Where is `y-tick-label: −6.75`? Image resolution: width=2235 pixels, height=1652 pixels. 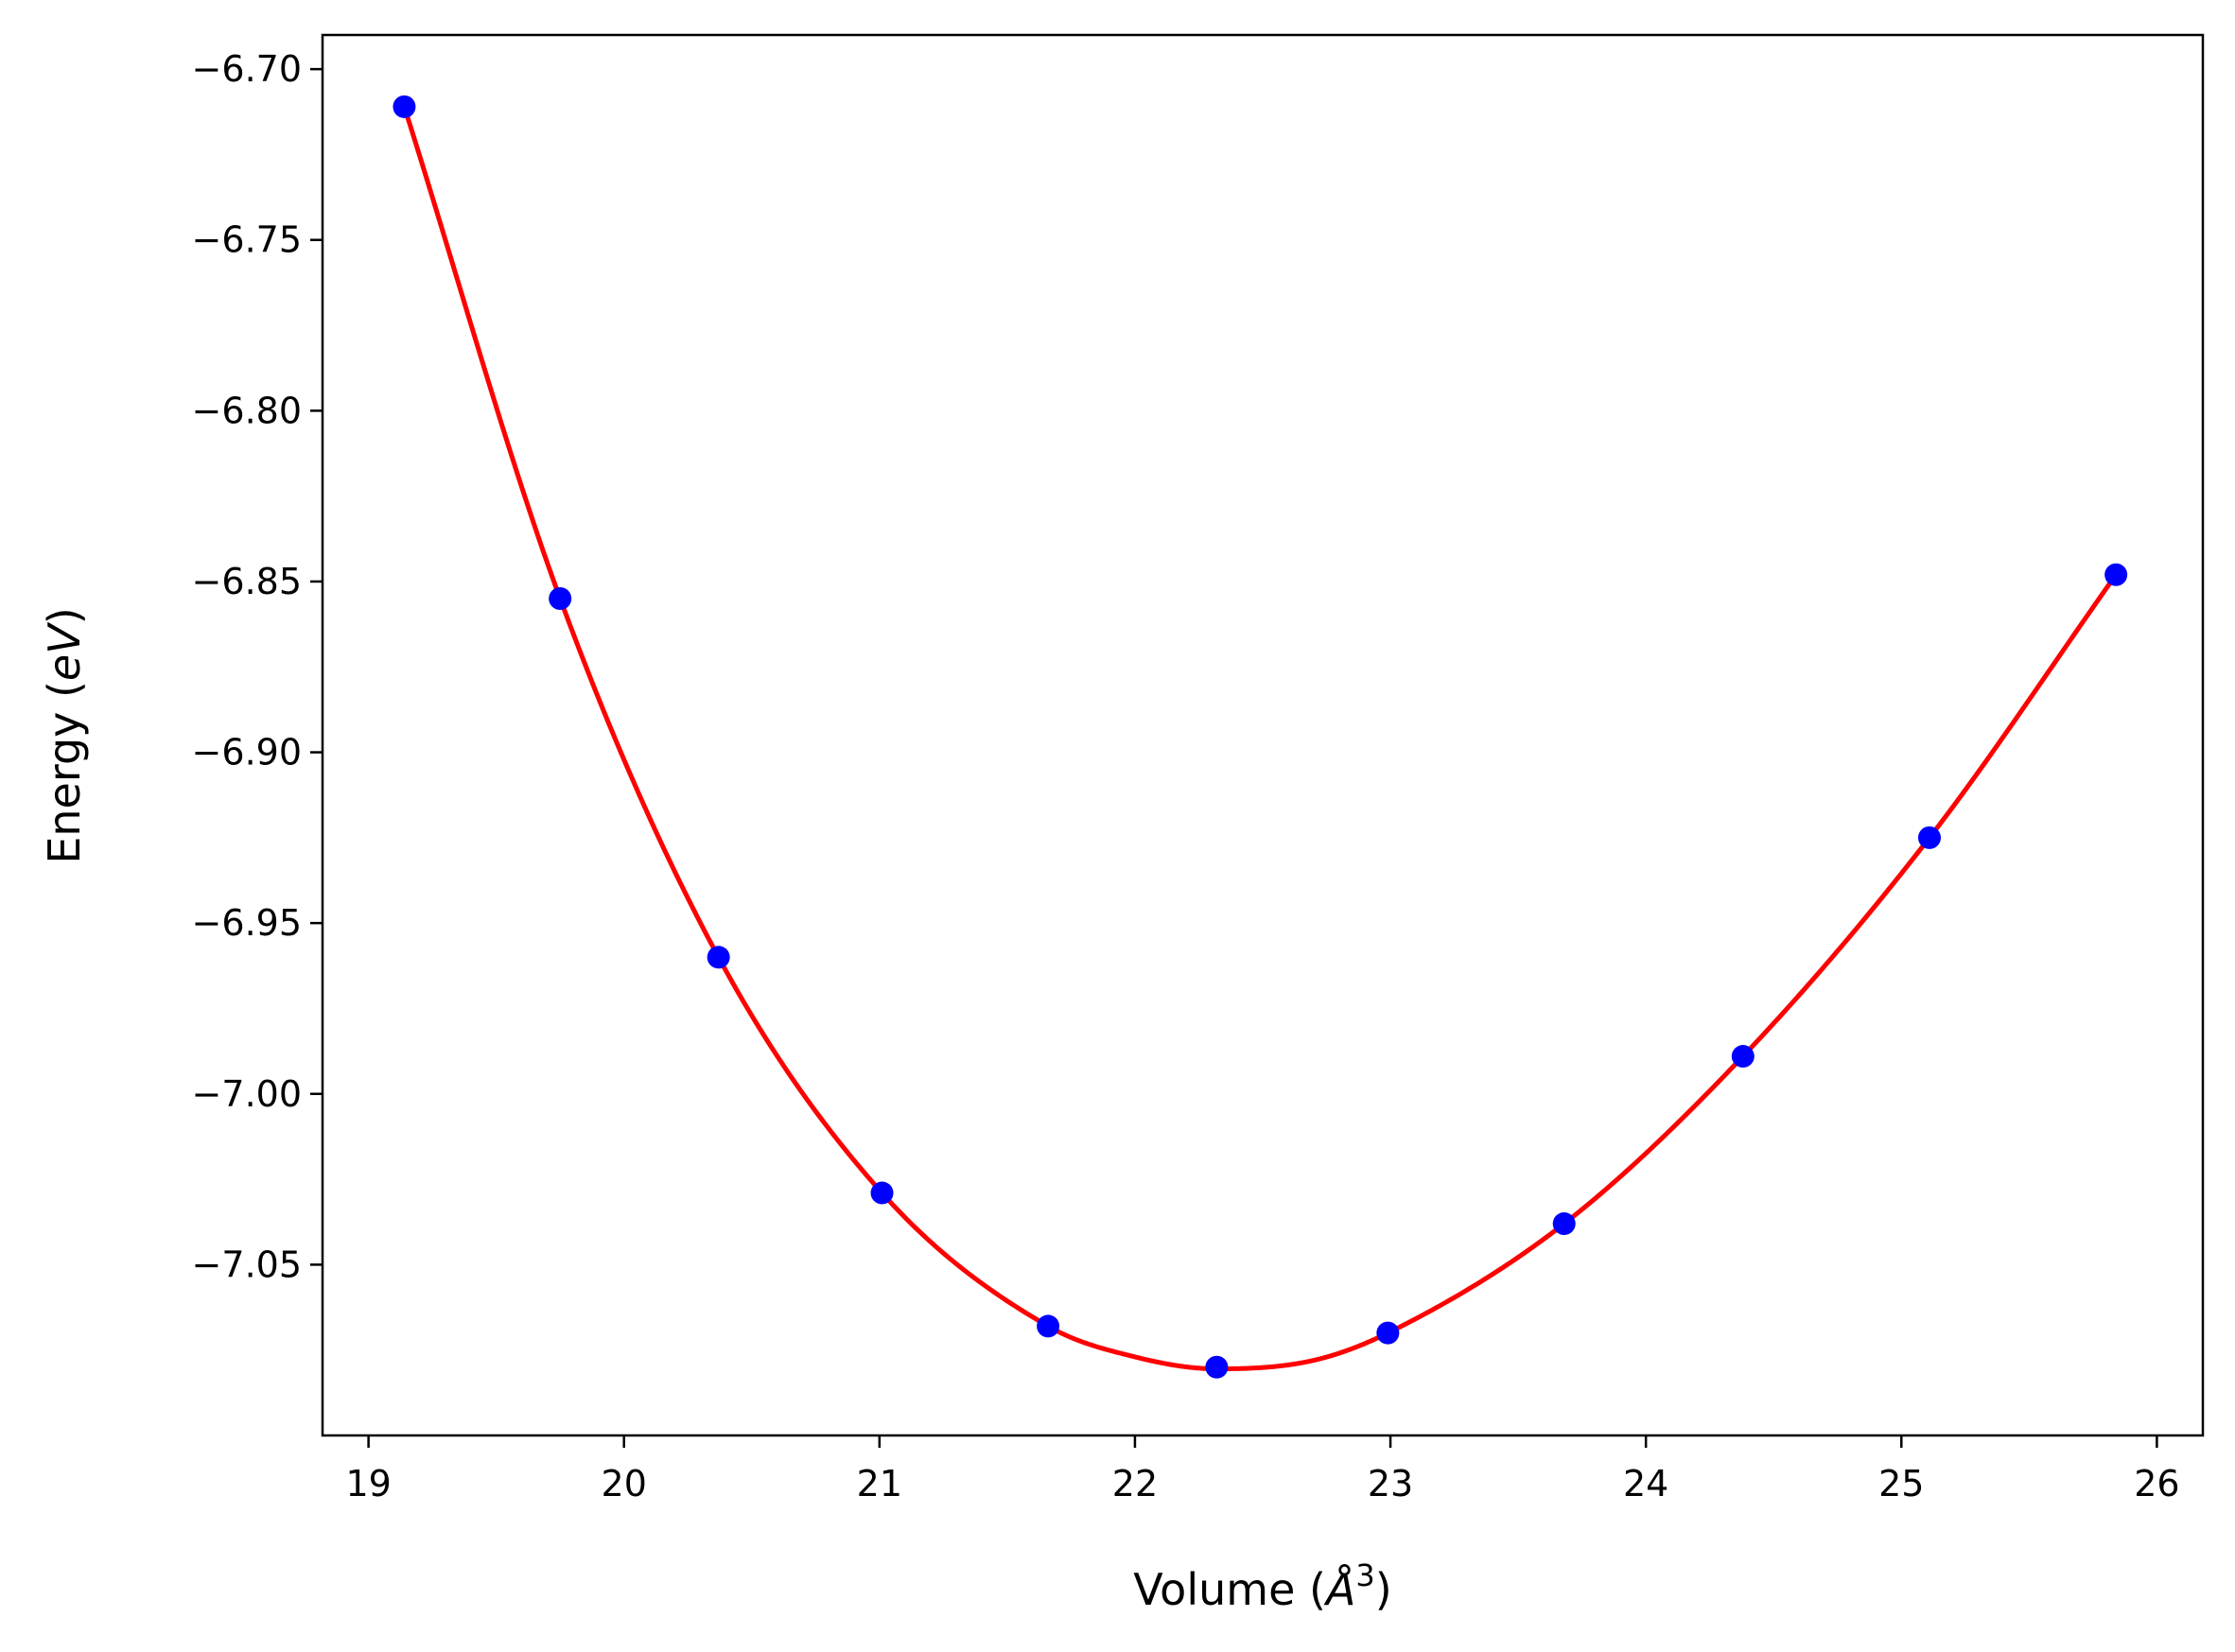 y-tick-label: −6.75 is located at coordinates (247, 240).